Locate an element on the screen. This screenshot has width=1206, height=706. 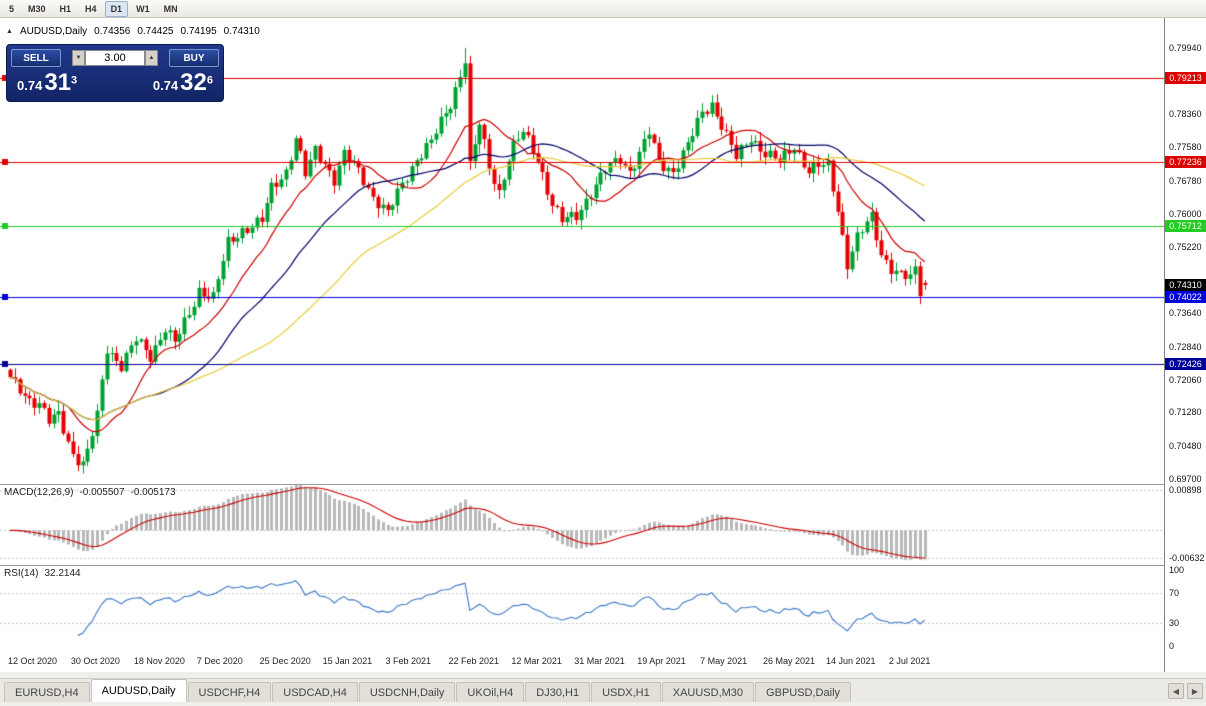
volume-control: ▼ ▲ is located at coordinates (115, 58).